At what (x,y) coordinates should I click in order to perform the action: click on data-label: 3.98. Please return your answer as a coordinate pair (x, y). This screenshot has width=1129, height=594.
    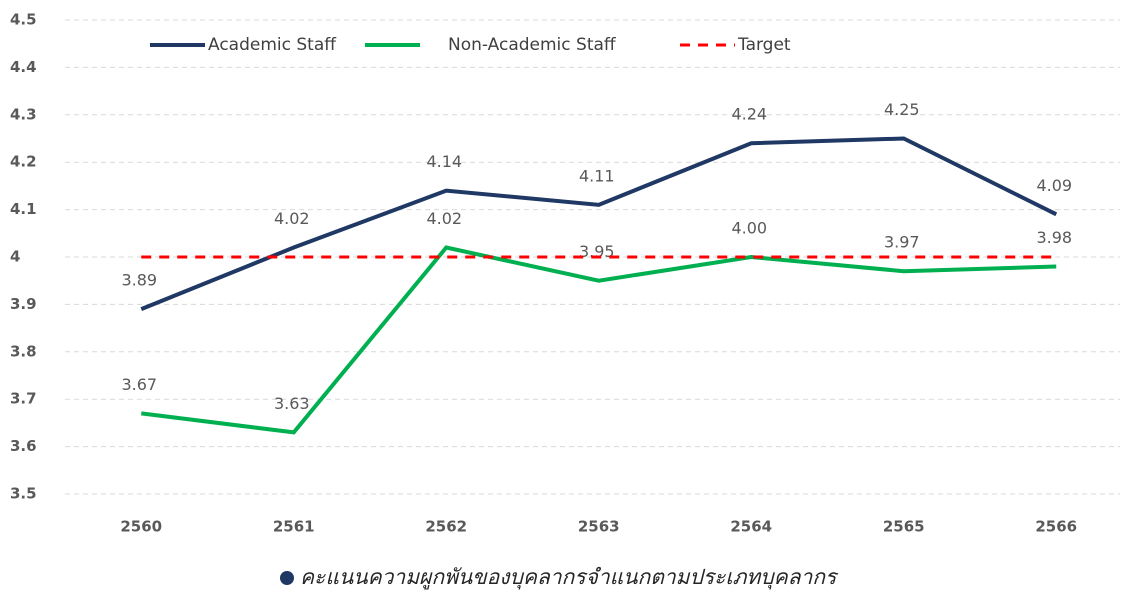
    Looking at the image, I should click on (1054, 237).